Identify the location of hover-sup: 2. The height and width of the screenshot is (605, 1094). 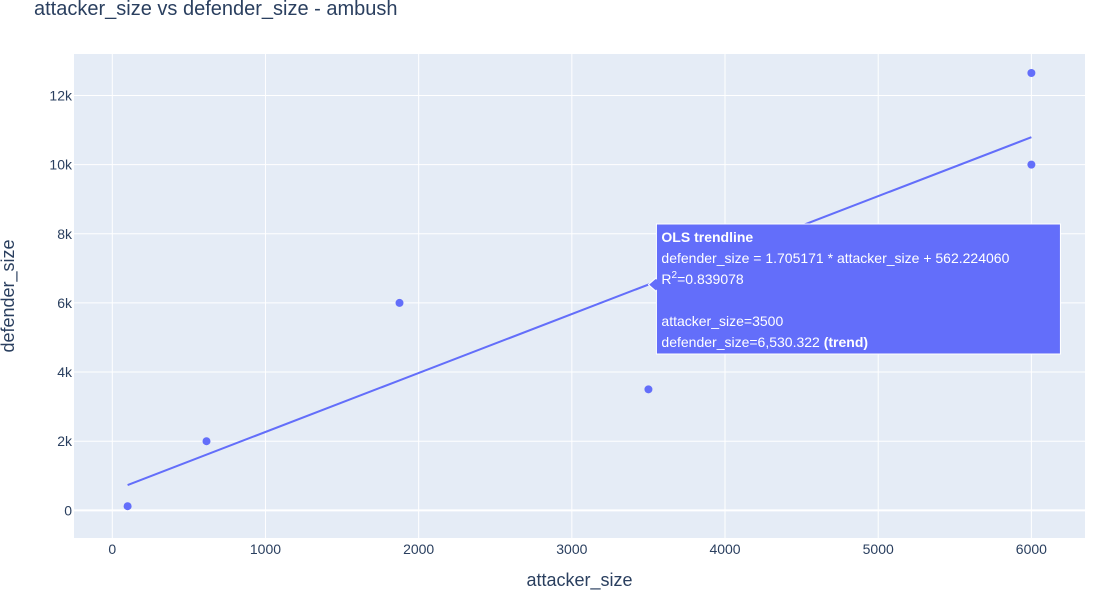
(675, 275).